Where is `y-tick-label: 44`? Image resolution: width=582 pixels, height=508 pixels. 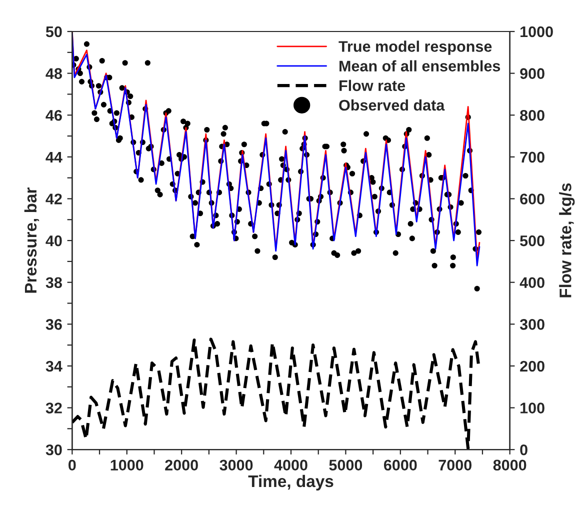
y-tick-label: 44 is located at coordinates (54, 157).